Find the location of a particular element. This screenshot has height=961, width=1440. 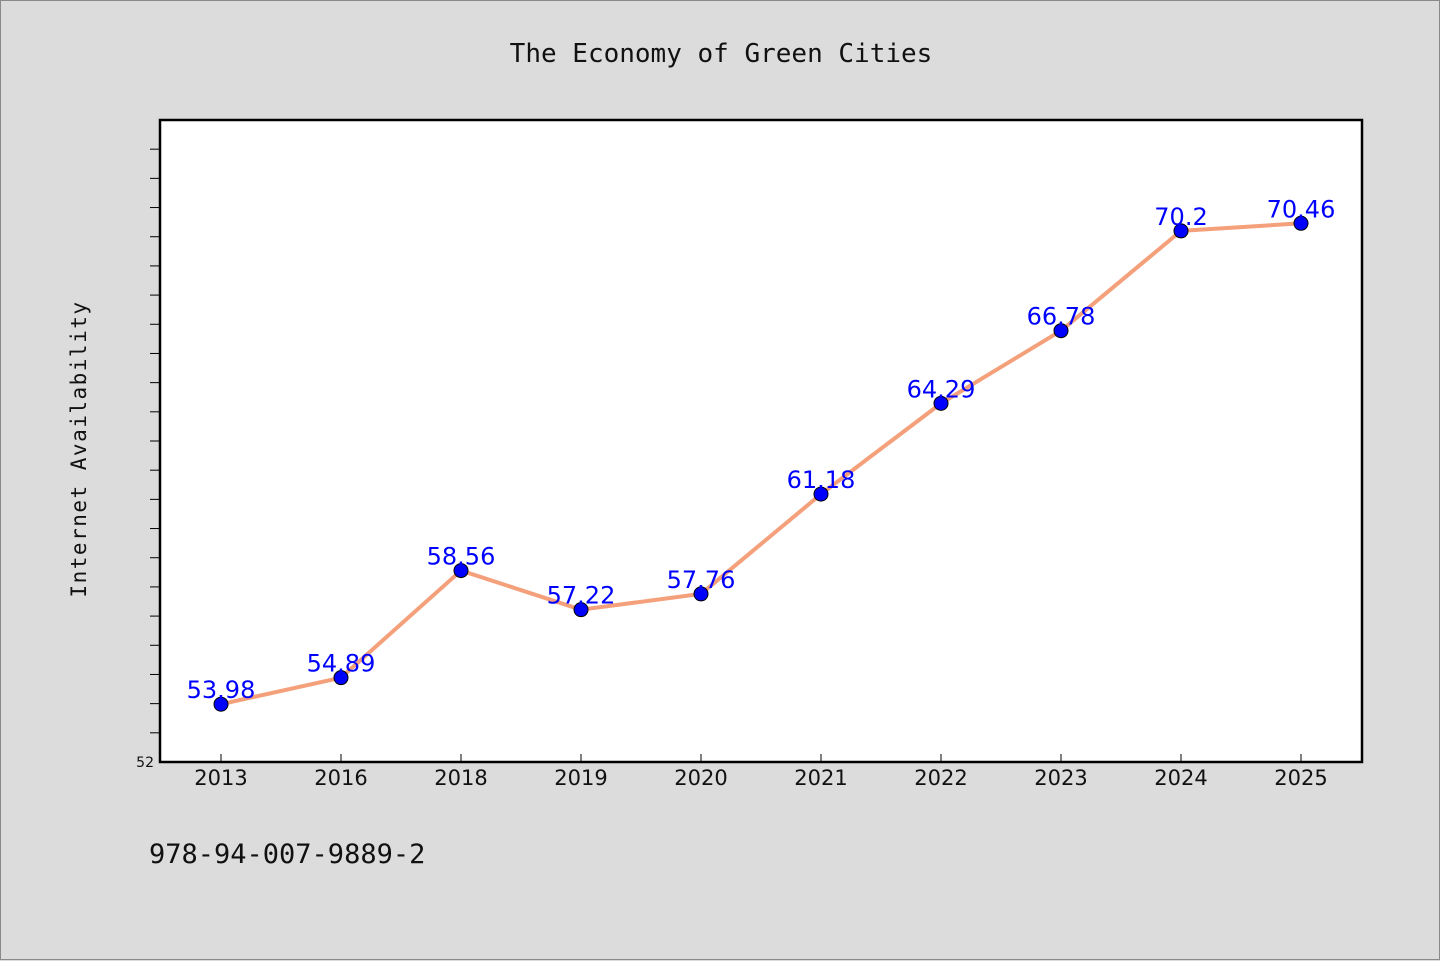

data-label: 57.22 is located at coordinates (581, 596).